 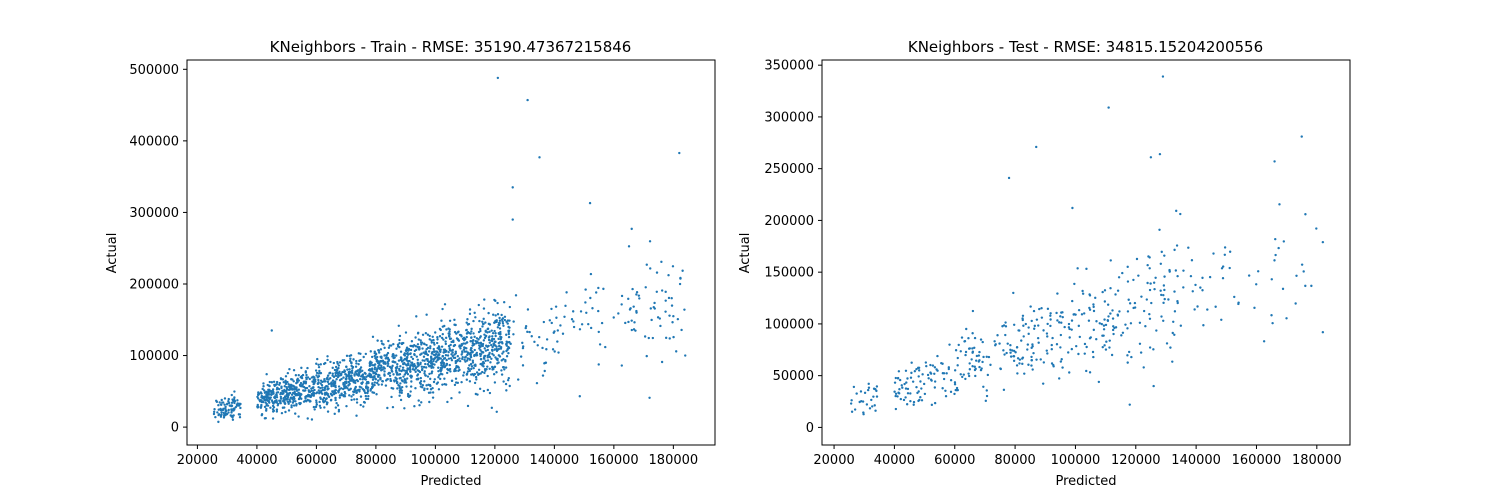 I want to click on test-x-tick-label: 40000, so click(x=894, y=460).